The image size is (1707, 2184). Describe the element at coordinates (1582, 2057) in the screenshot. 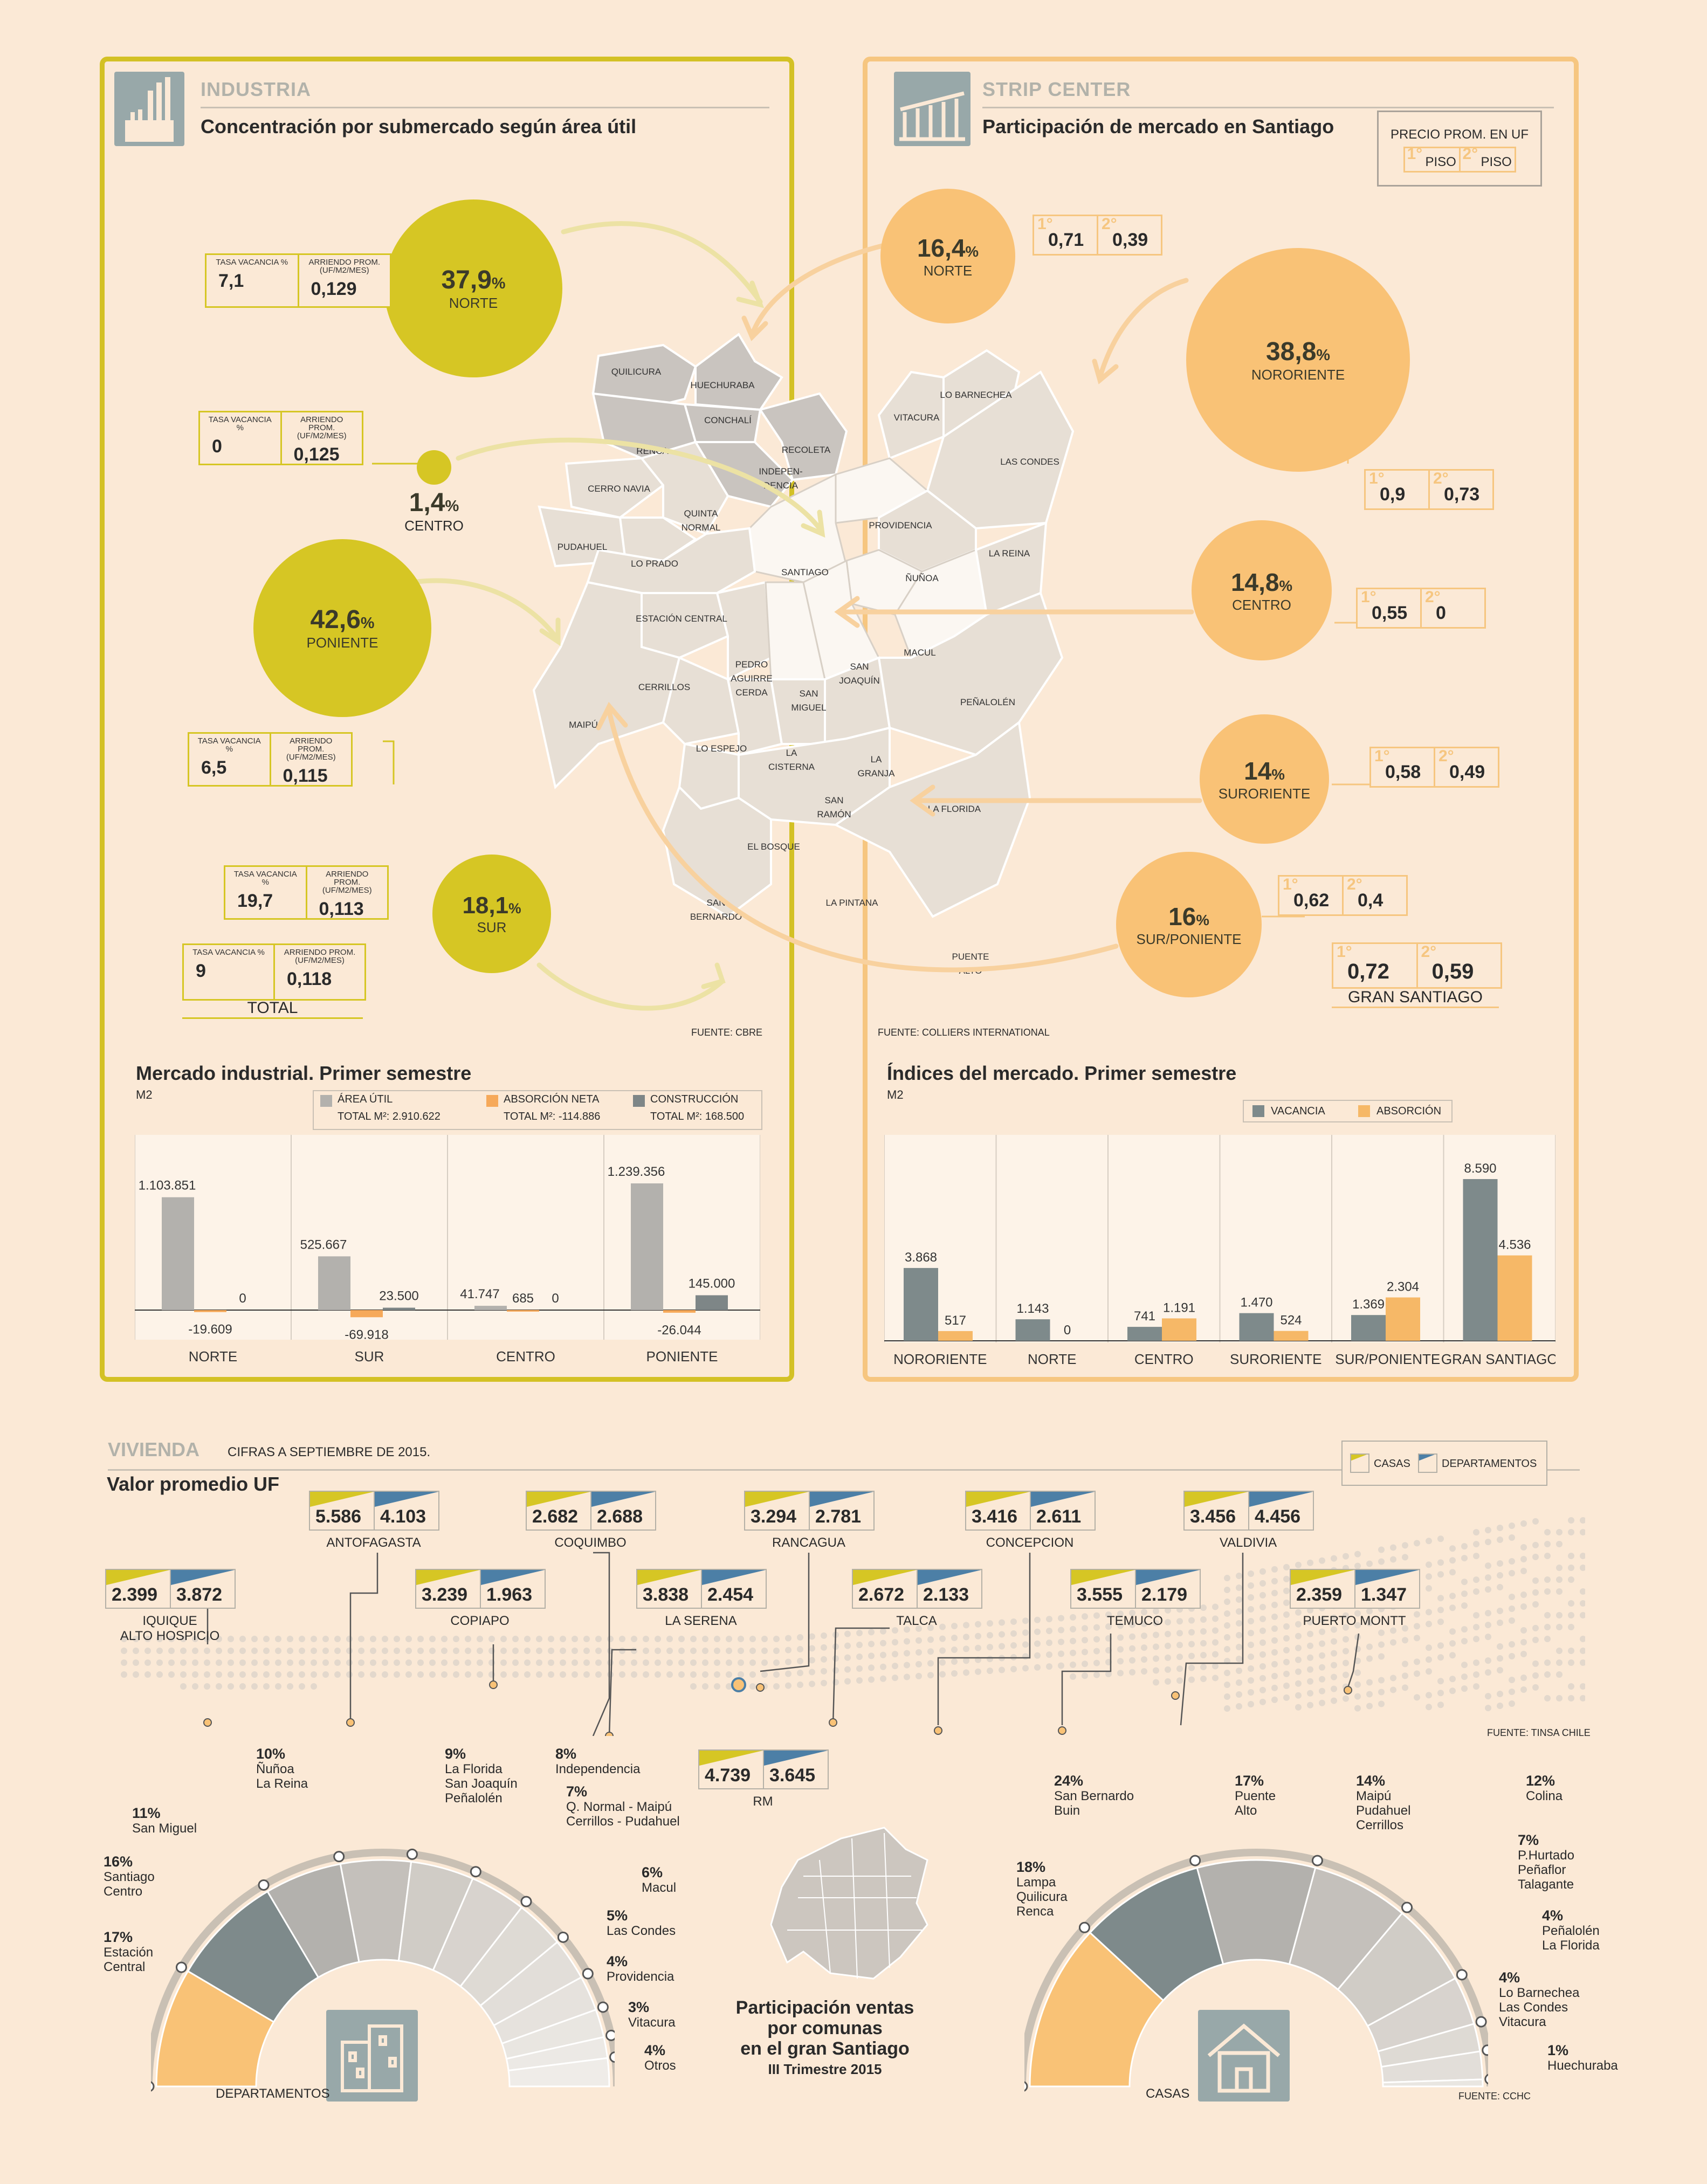

I see `casas-label: 1% Huechuraba` at that location.